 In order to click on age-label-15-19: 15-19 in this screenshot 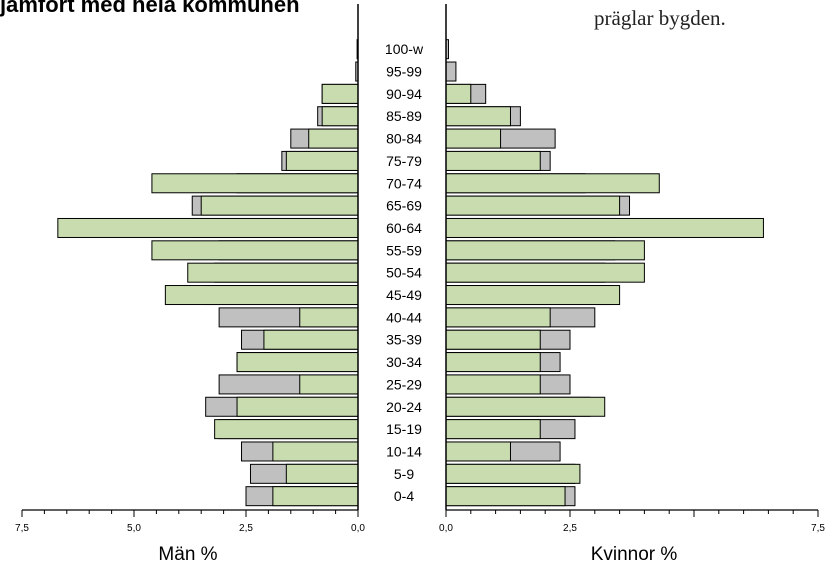, I will do `click(404, 429)`.